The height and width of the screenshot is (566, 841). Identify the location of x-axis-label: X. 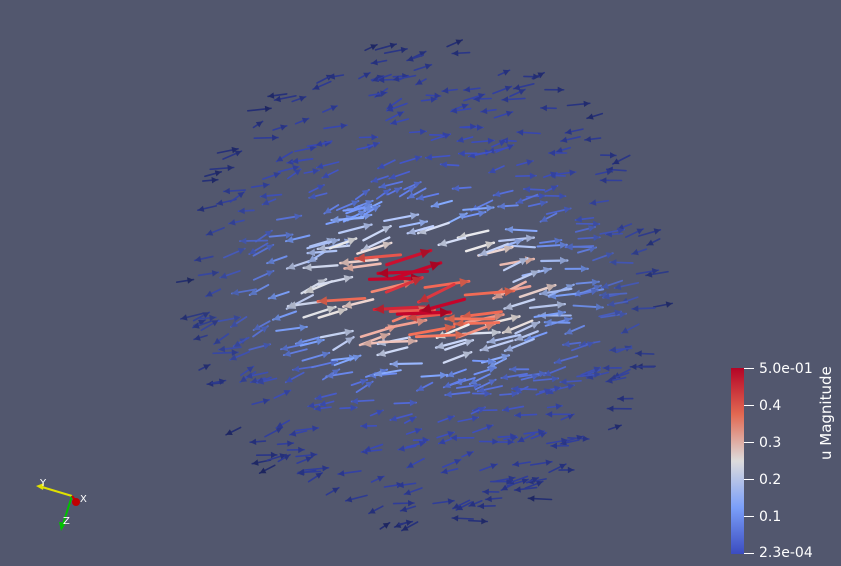
(83, 499).